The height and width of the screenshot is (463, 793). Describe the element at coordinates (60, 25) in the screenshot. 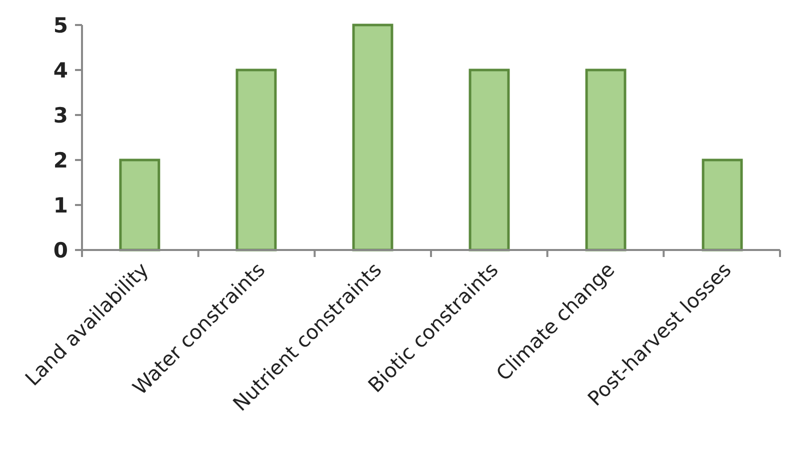

I see `y-tick-label: 5` at that location.